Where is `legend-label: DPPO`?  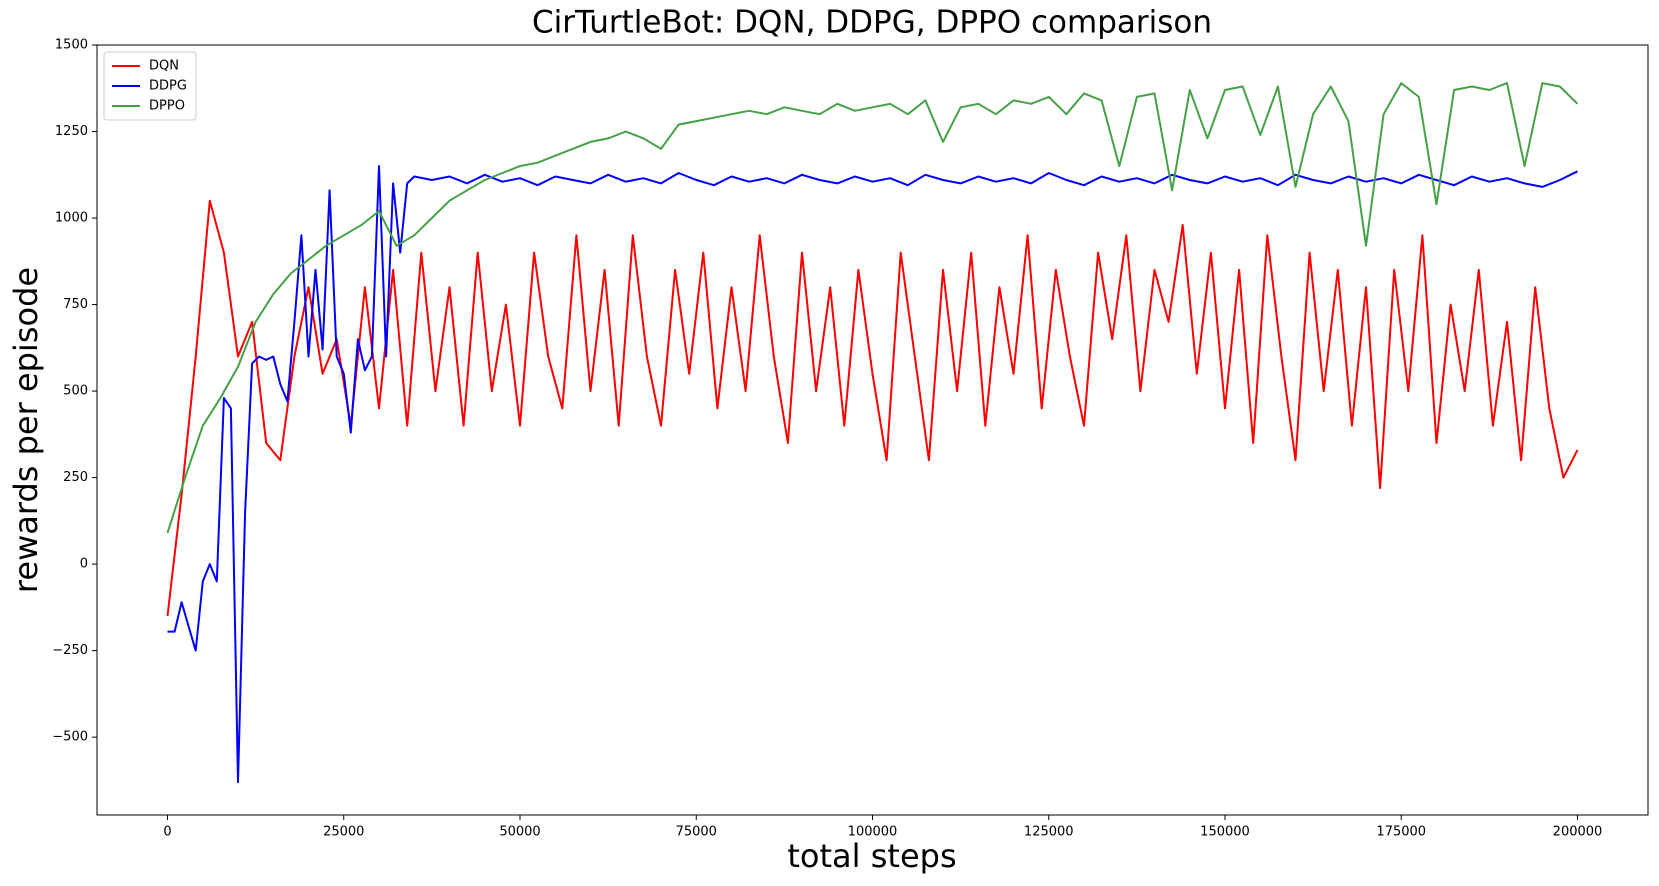 legend-label: DPPO is located at coordinates (167, 106).